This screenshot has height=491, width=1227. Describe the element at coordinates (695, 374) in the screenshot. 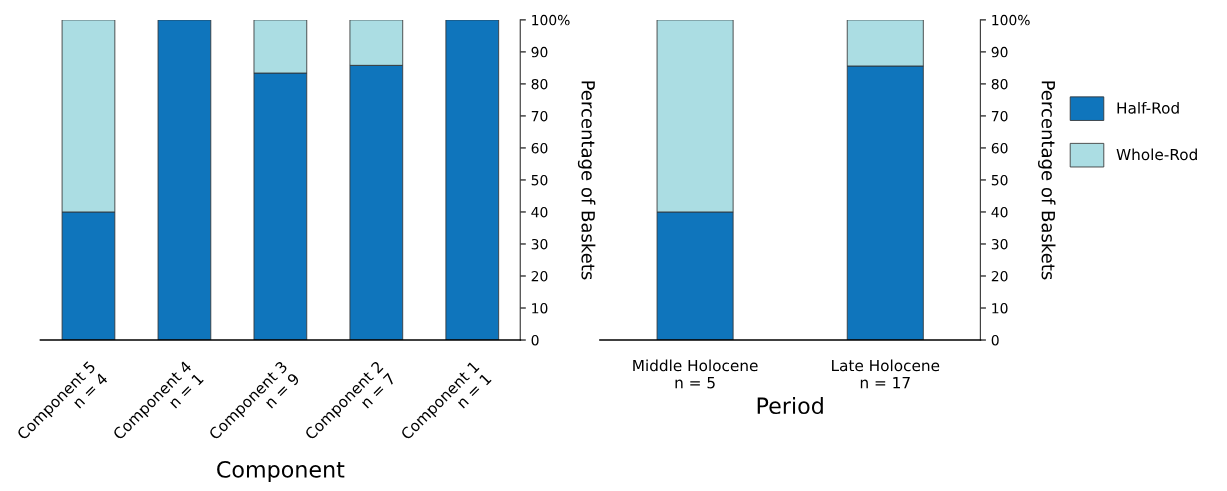

I see `x-tick-label: Middle Holocene n = 5` at that location.